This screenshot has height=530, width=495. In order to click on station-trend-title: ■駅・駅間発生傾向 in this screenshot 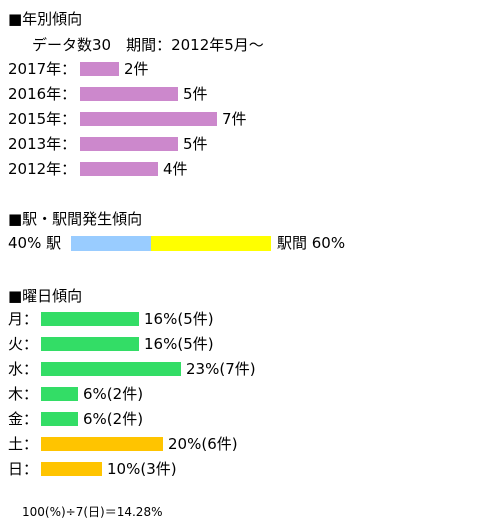, I will do `click(75, 219)`.